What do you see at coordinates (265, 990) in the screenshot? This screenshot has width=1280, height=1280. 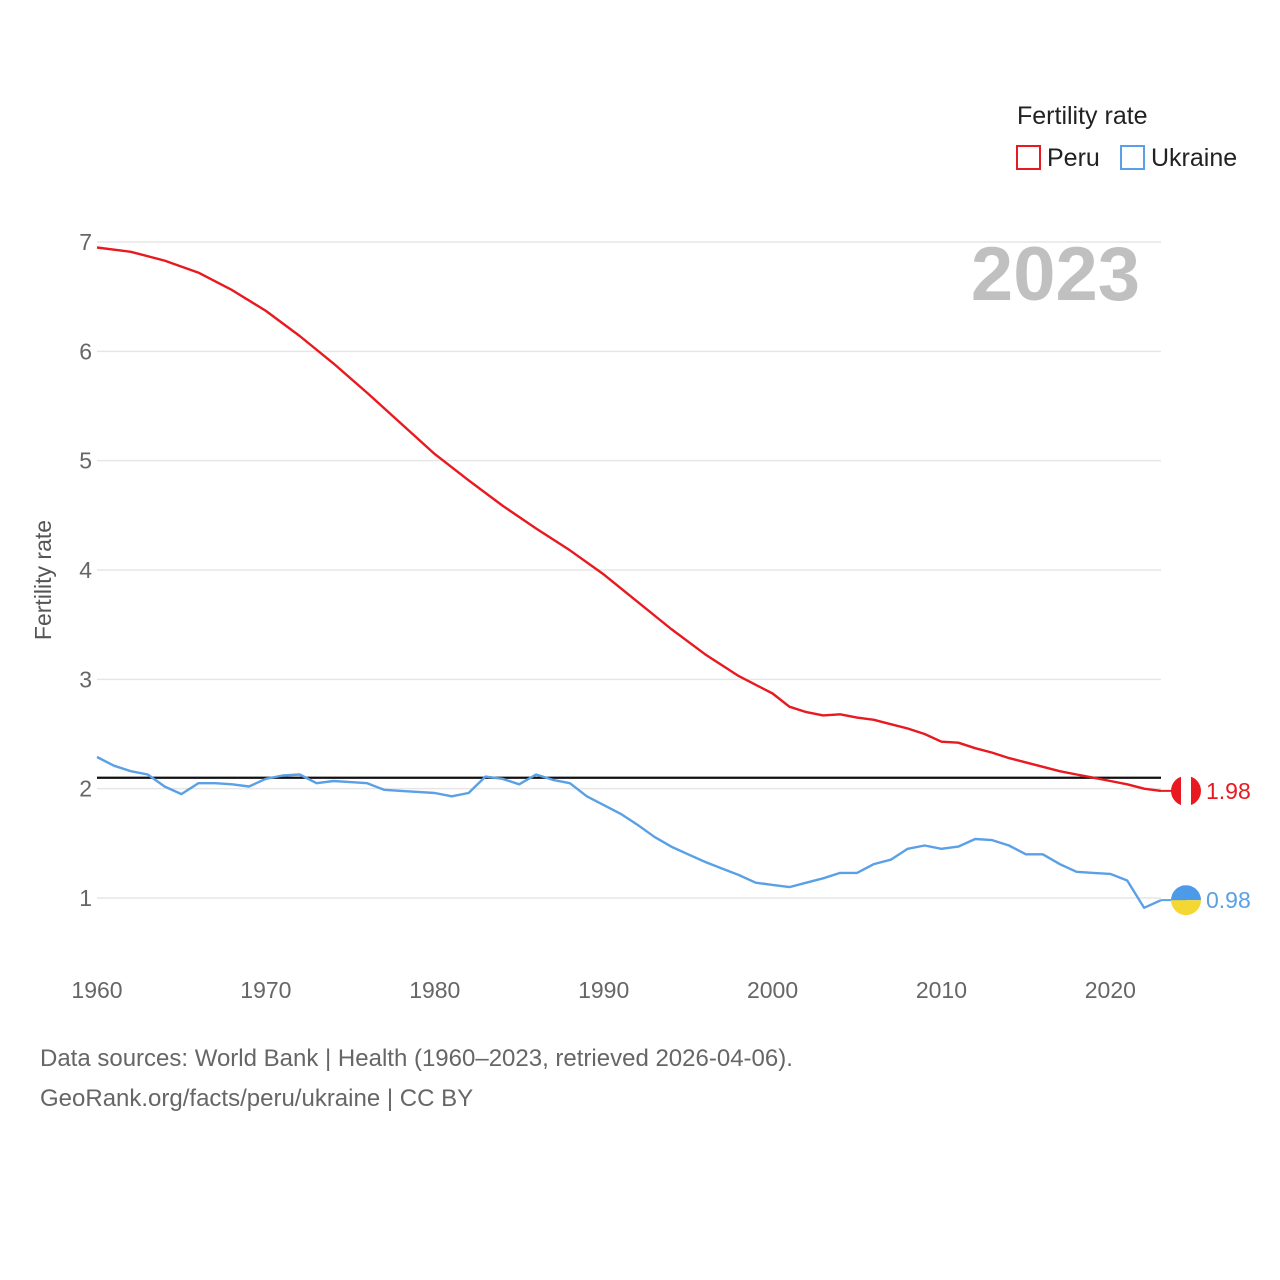 I see `x-tick-label-1970: 1970` at bounding box center [265, 990].